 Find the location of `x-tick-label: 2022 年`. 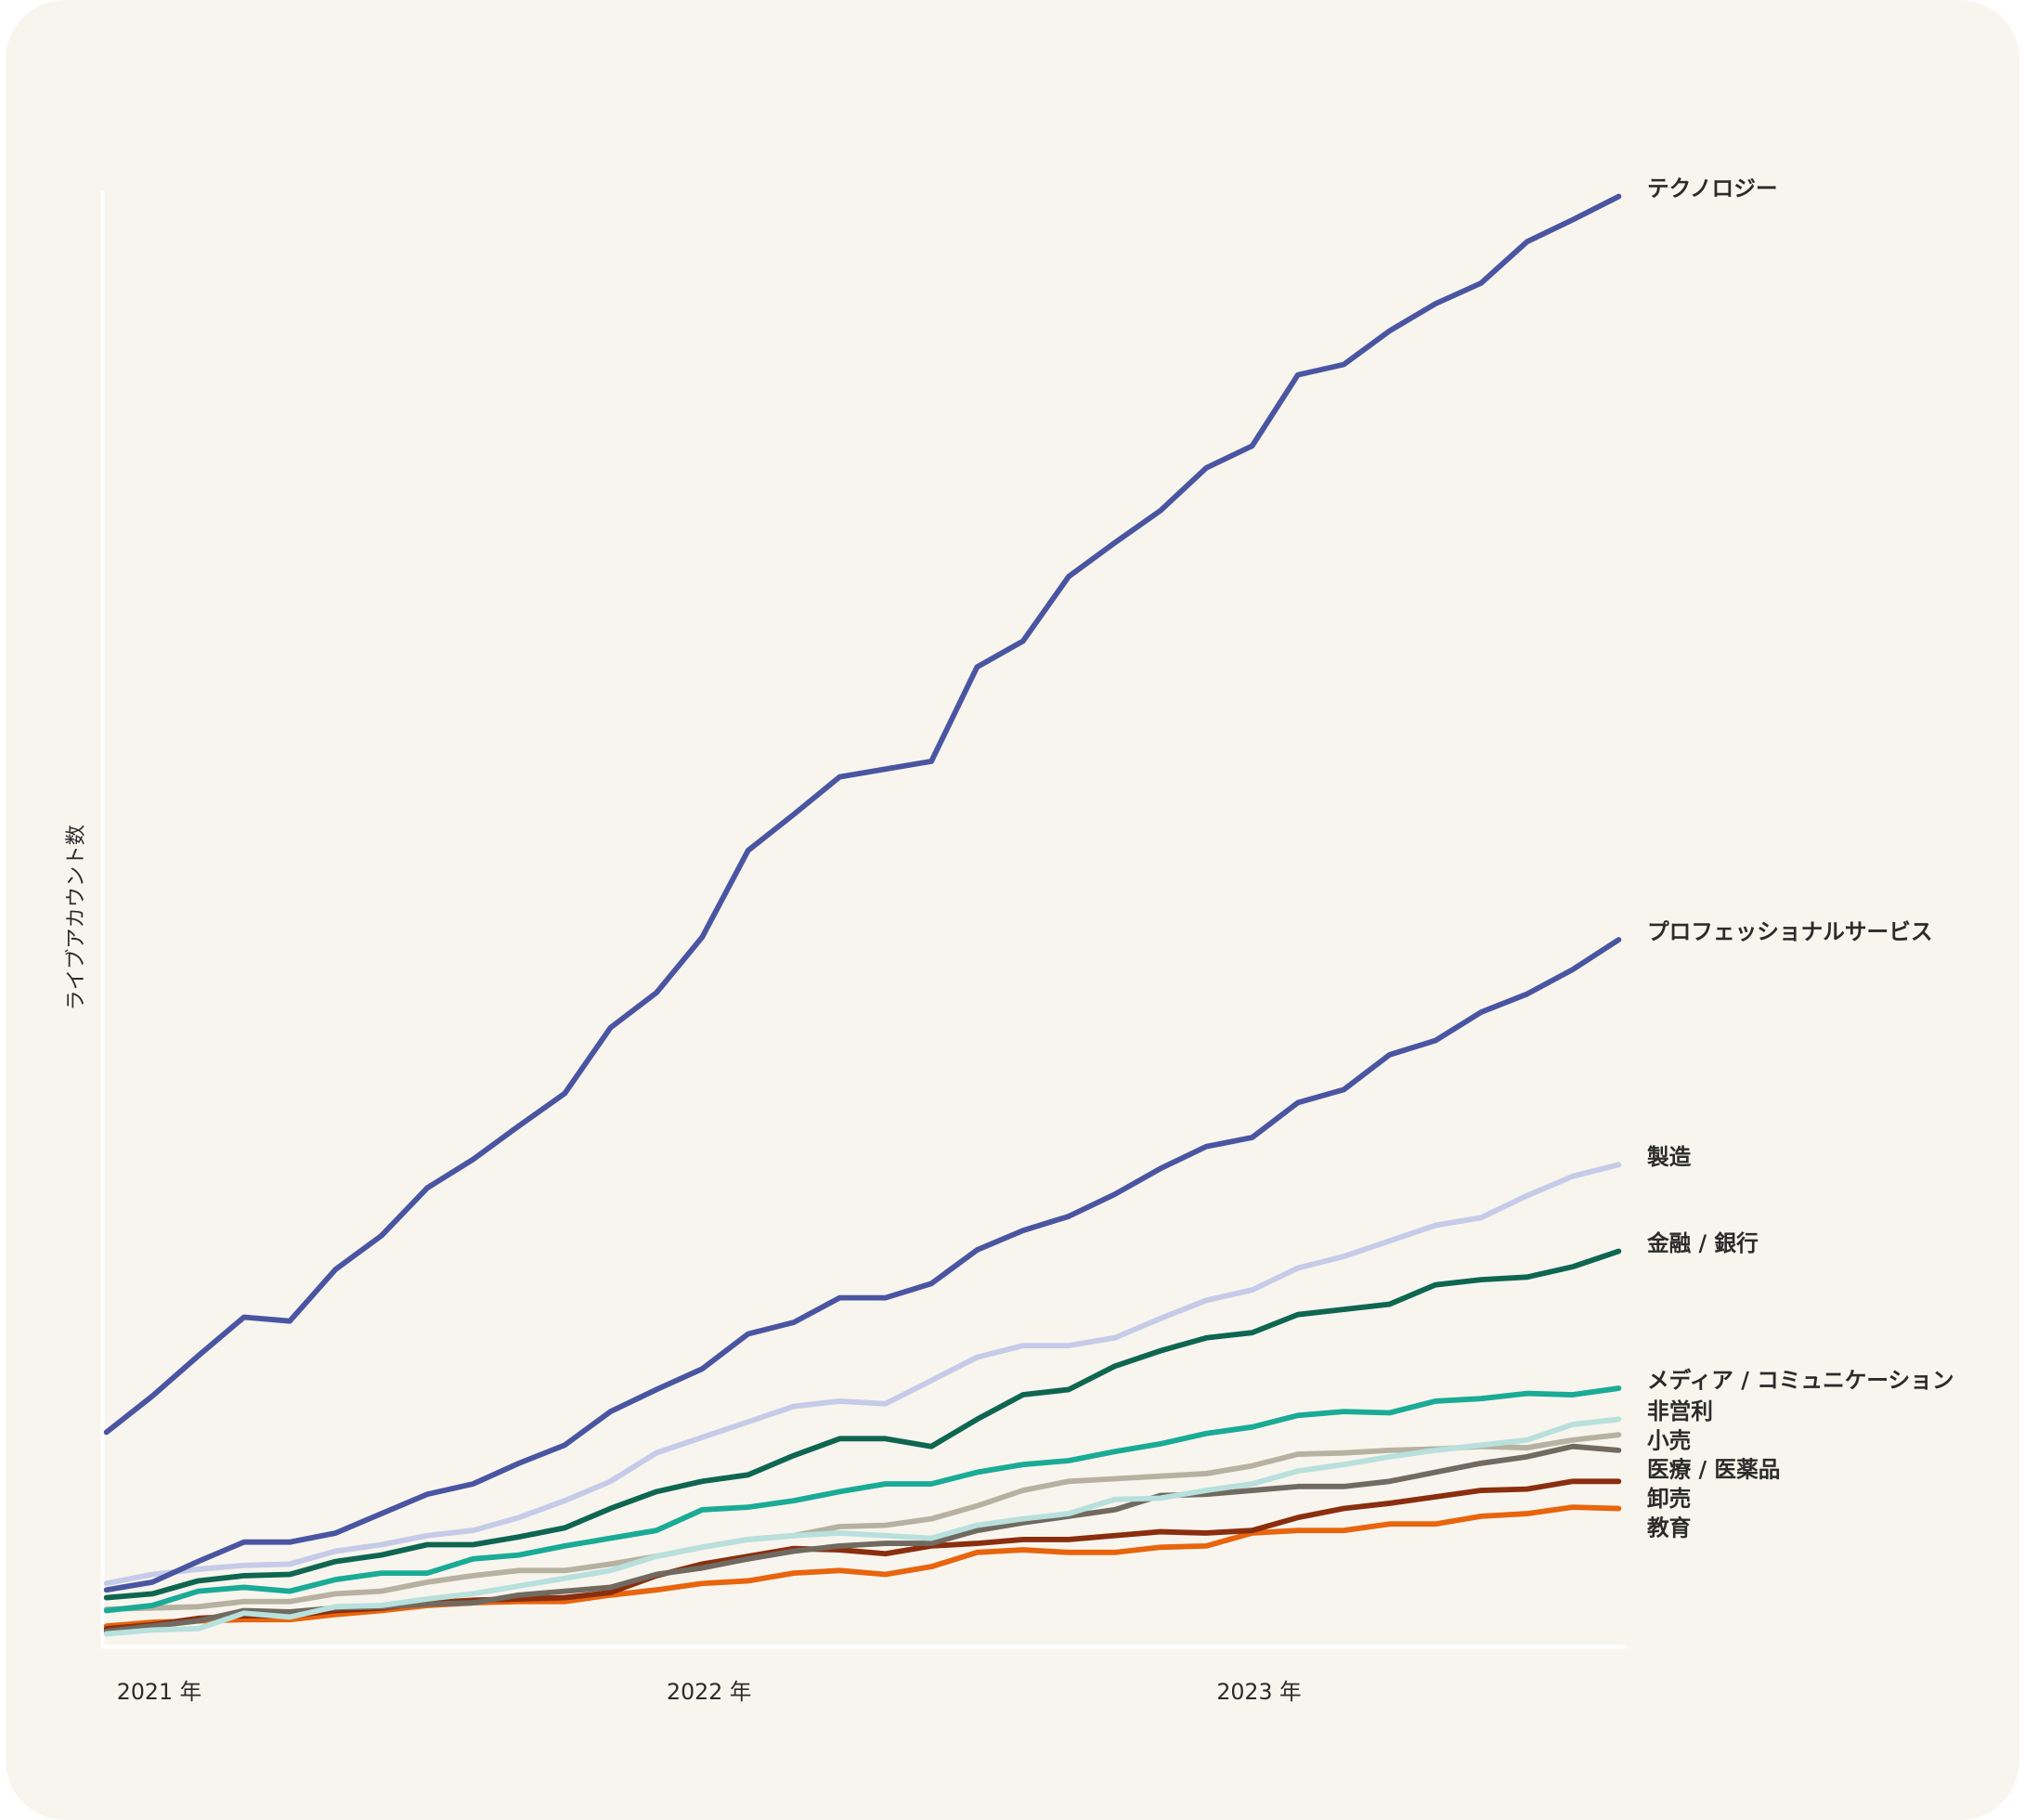

x-tick-label: 2022 年 is located at coordinates (709, 1692).